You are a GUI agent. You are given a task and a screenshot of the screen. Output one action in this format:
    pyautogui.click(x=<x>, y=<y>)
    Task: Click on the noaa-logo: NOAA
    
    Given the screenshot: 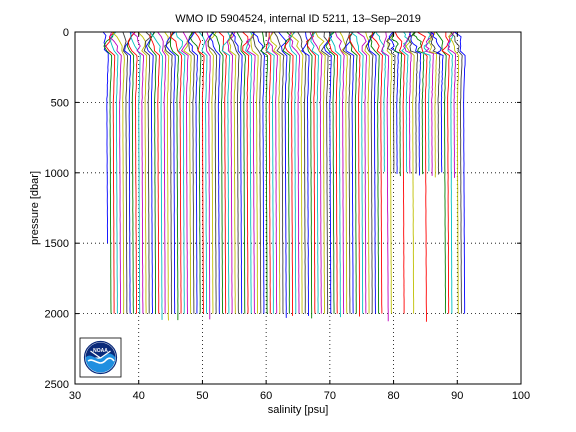 What is the action you would take?
    pyautogui.click(x=100, y=357)
    